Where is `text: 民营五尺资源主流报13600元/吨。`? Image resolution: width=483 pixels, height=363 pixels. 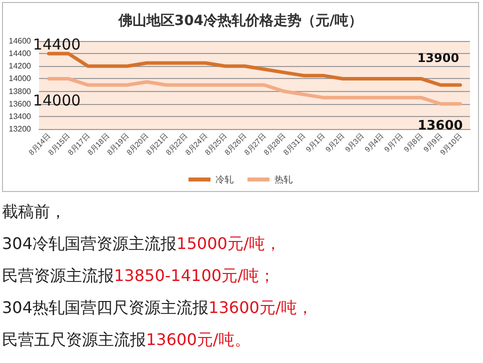
text: 民营五尺资源主流报13600元/吨。 is located at coordinates (127, 340).